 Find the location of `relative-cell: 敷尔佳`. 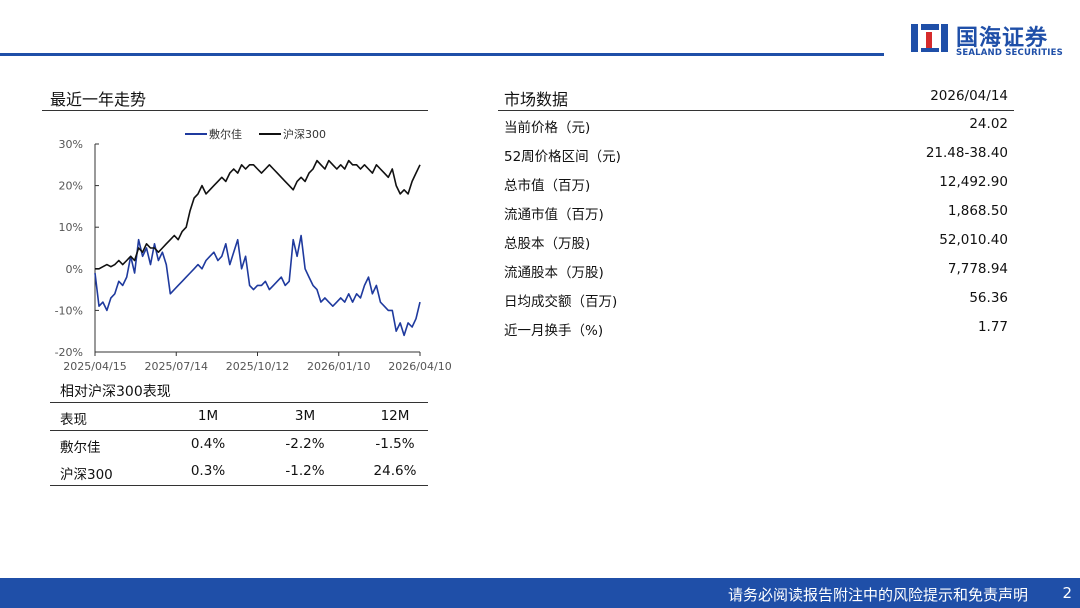

relative-cell: 敷尔佳 is located at coordinates (80, 448).